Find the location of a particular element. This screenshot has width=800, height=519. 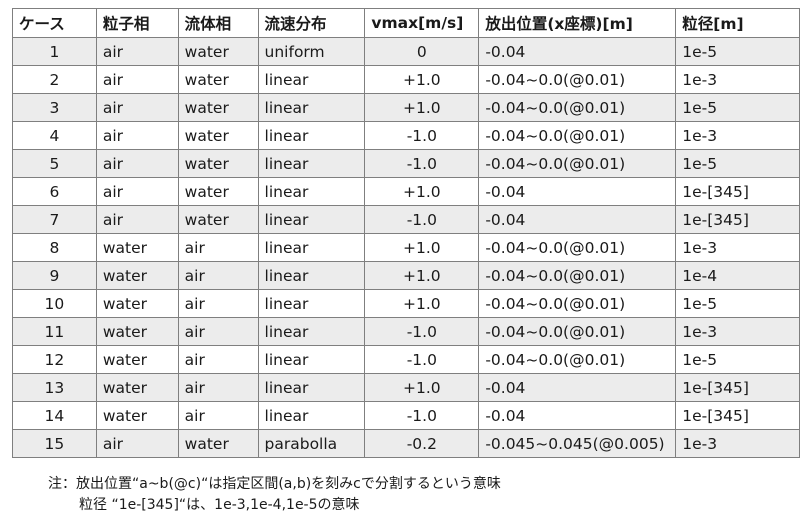

note-particle-size: 粒径 “1e-[345]“は、1e-3,1e-4,1e-5の意味 is located at coordinates (219, 505).